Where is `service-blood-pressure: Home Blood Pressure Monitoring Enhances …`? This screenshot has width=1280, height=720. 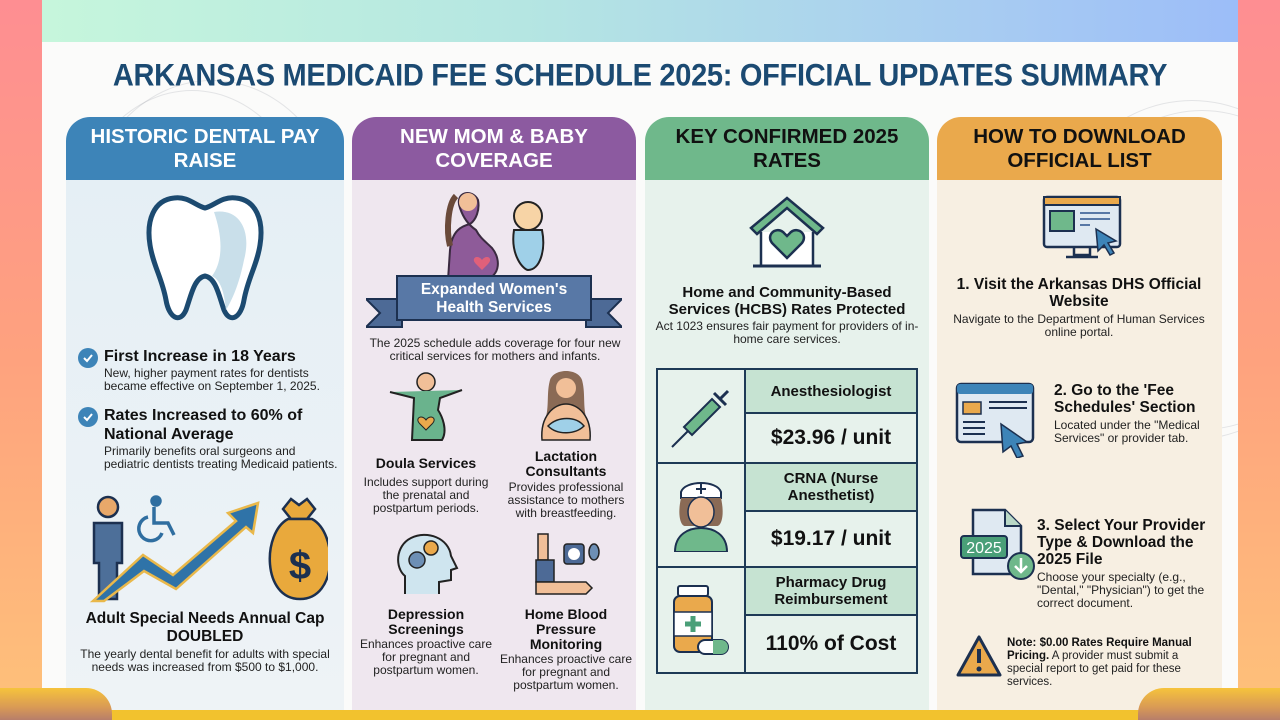 service-blood-pressure: Home Blood Pressure Monitoring Enhances … is located at coordinates (566, 611).